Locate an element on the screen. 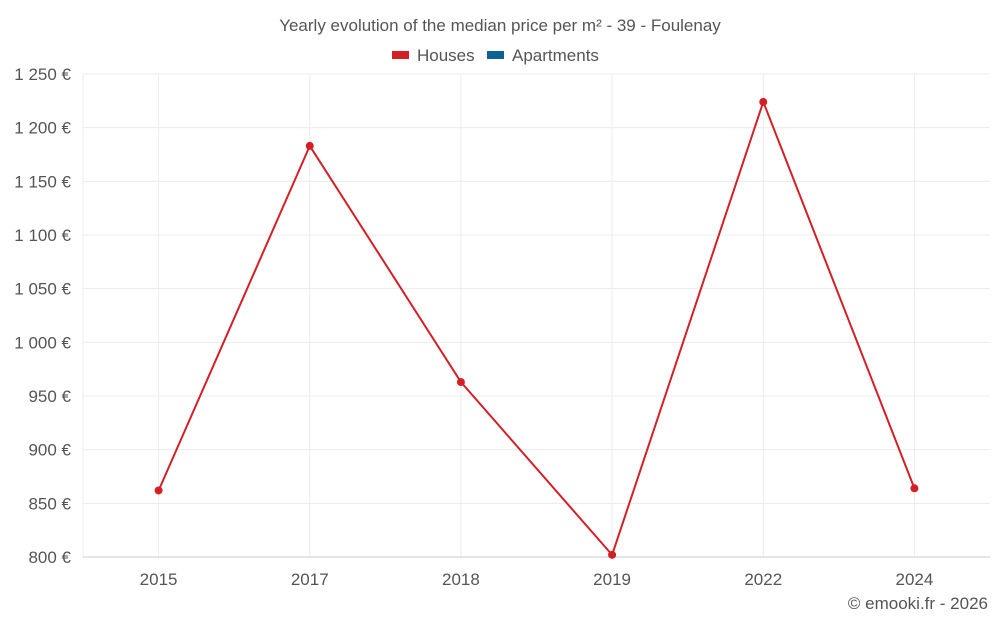 Image resolution: width=1000 pixels, height=630 pixels. x-tick-label: 2018 is located at coordinates (461, 579).